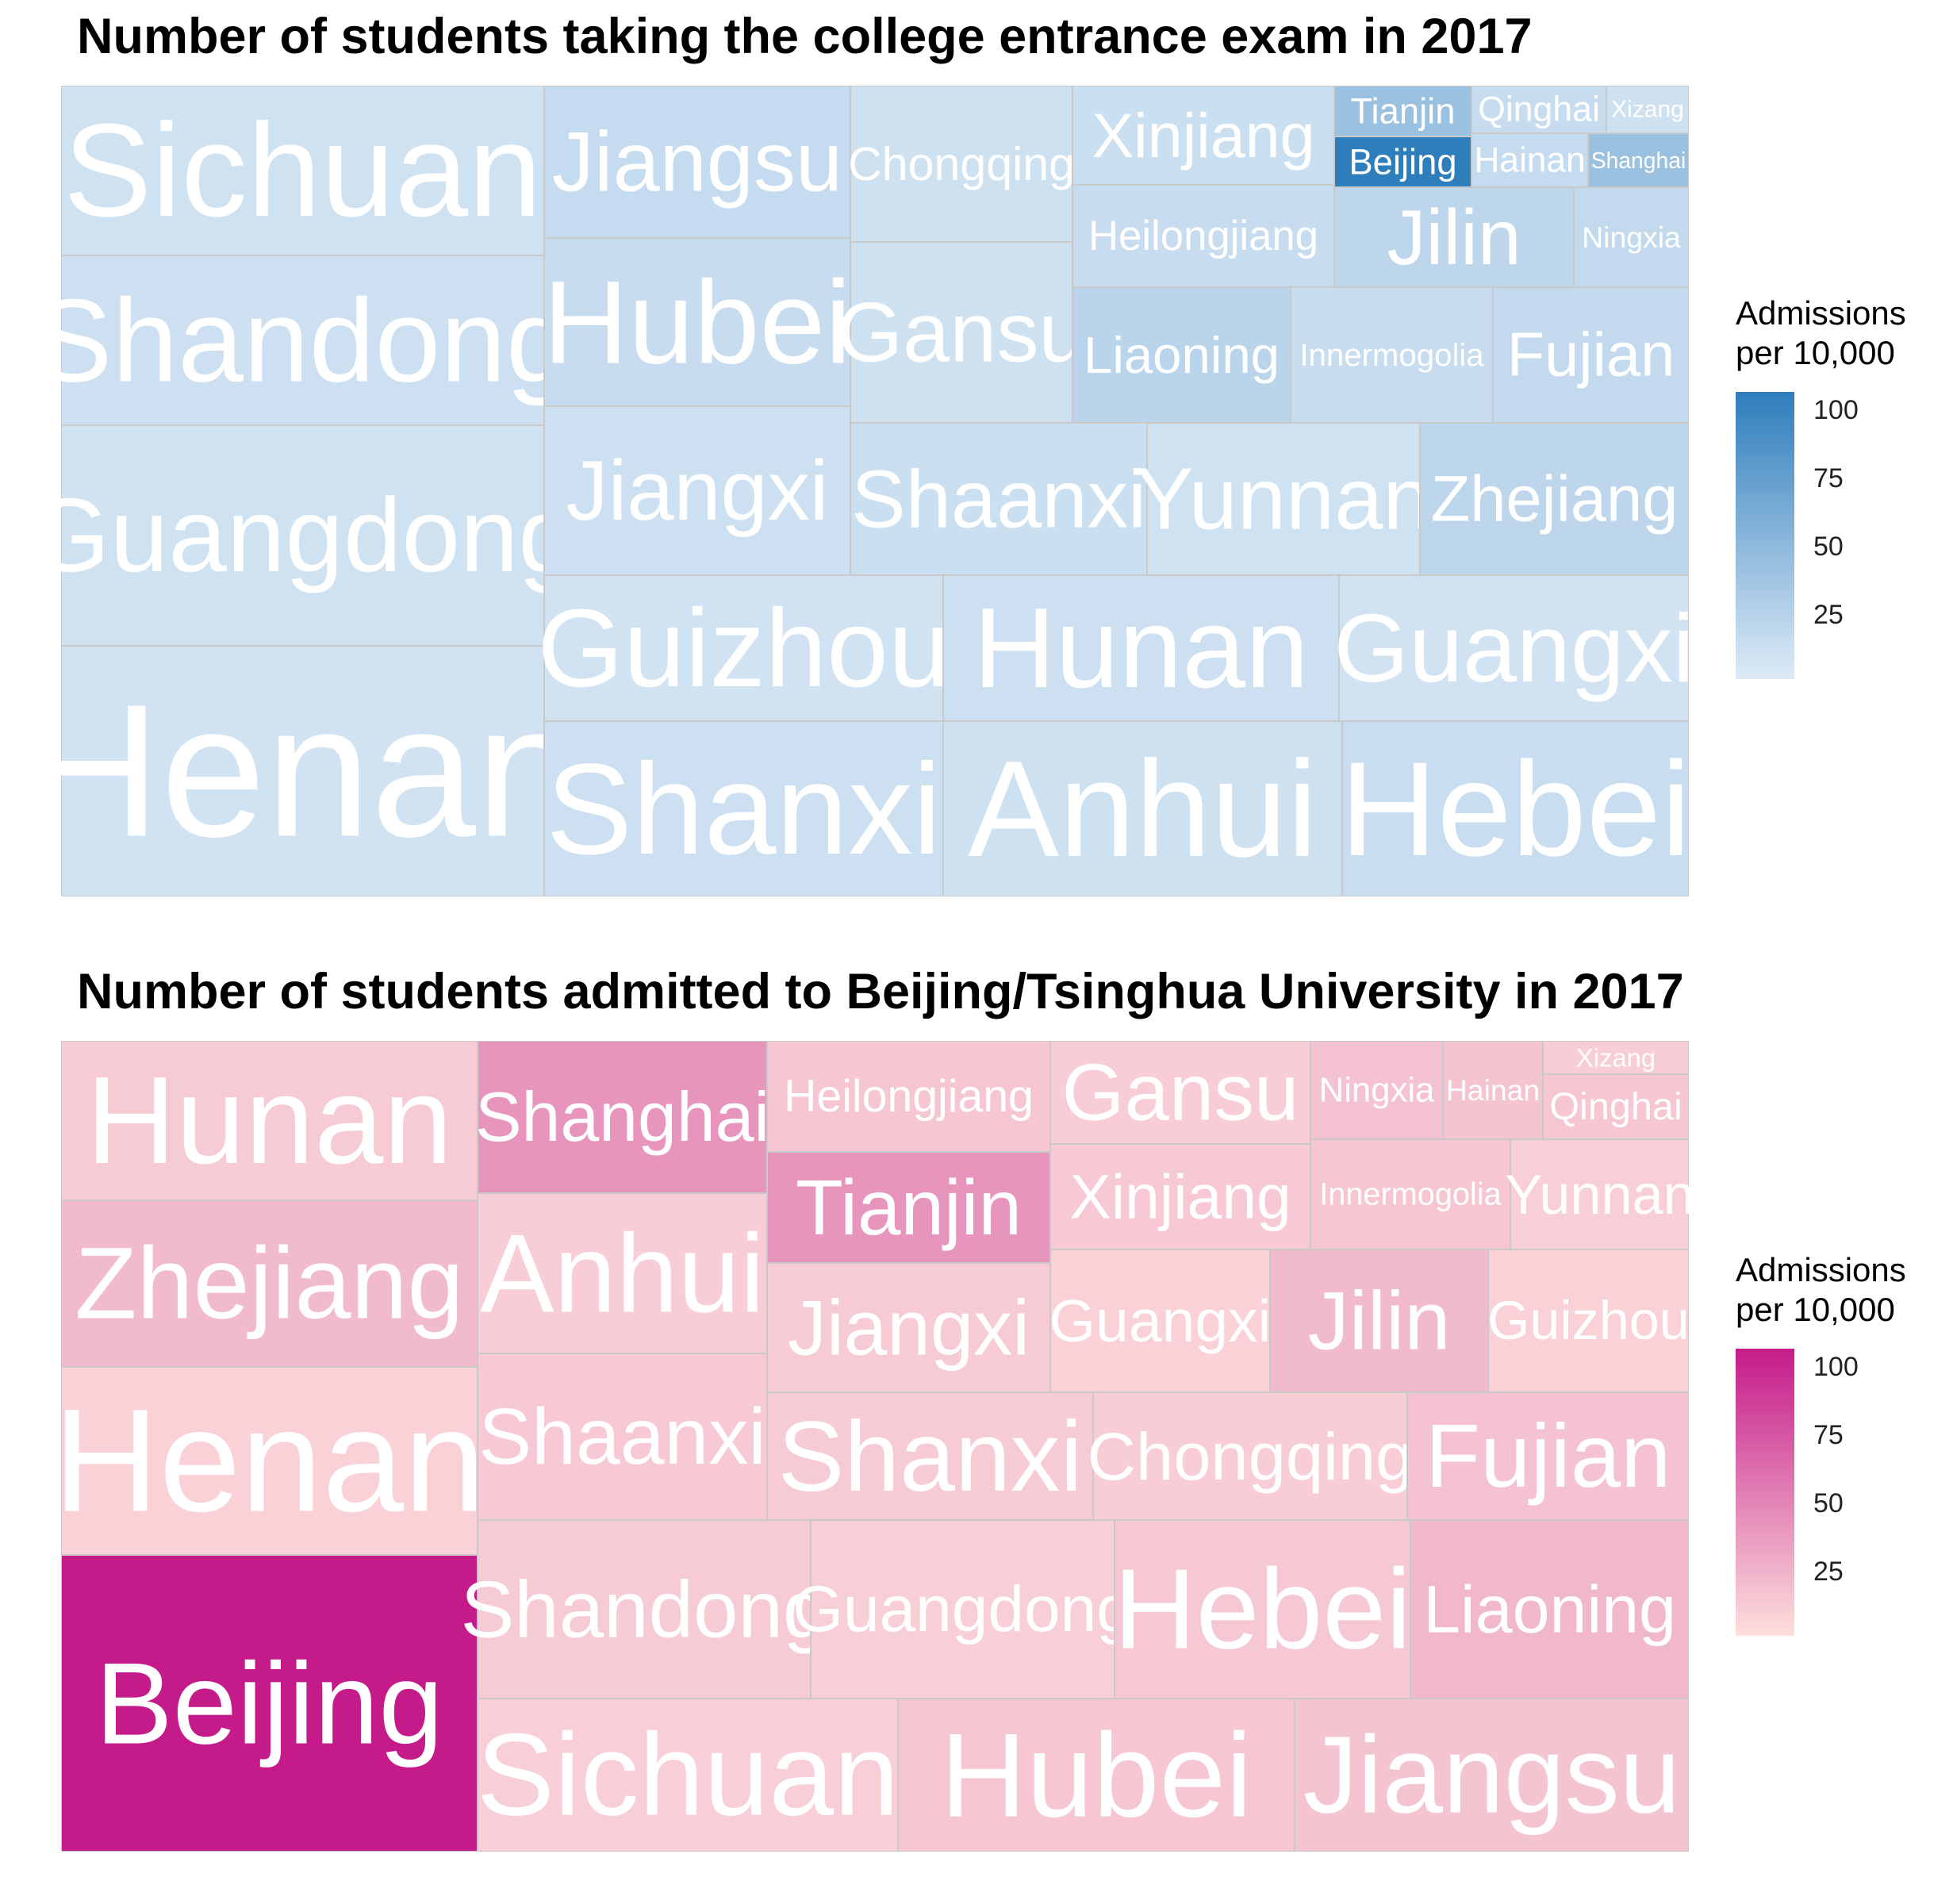  I want to click on tile-zhejiang, so click(1554, 499).